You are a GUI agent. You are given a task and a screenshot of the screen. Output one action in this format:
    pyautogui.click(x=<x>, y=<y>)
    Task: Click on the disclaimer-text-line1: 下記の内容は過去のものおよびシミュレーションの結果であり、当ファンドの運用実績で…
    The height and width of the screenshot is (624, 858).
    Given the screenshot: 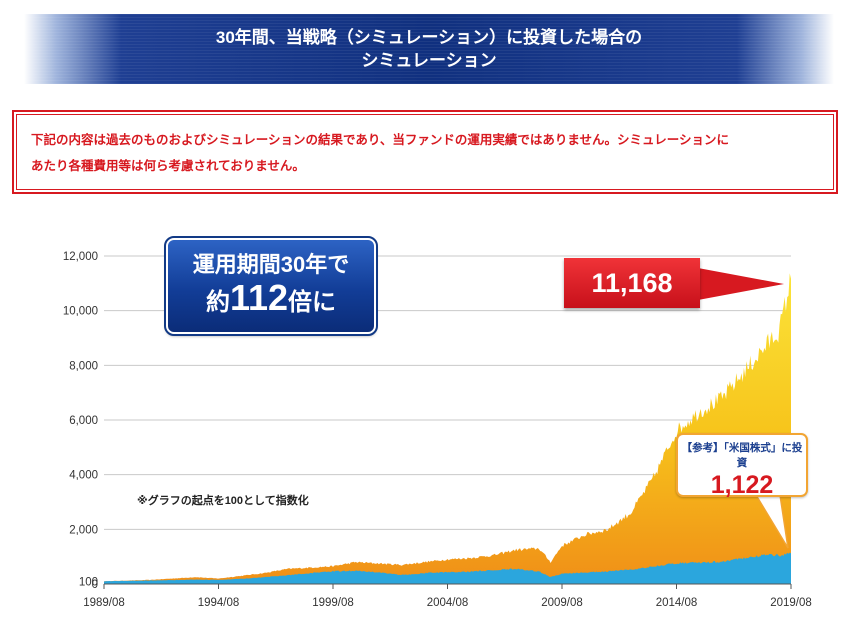 What is the action you would take?
    pyautogui.click(x=380, y=140)
    